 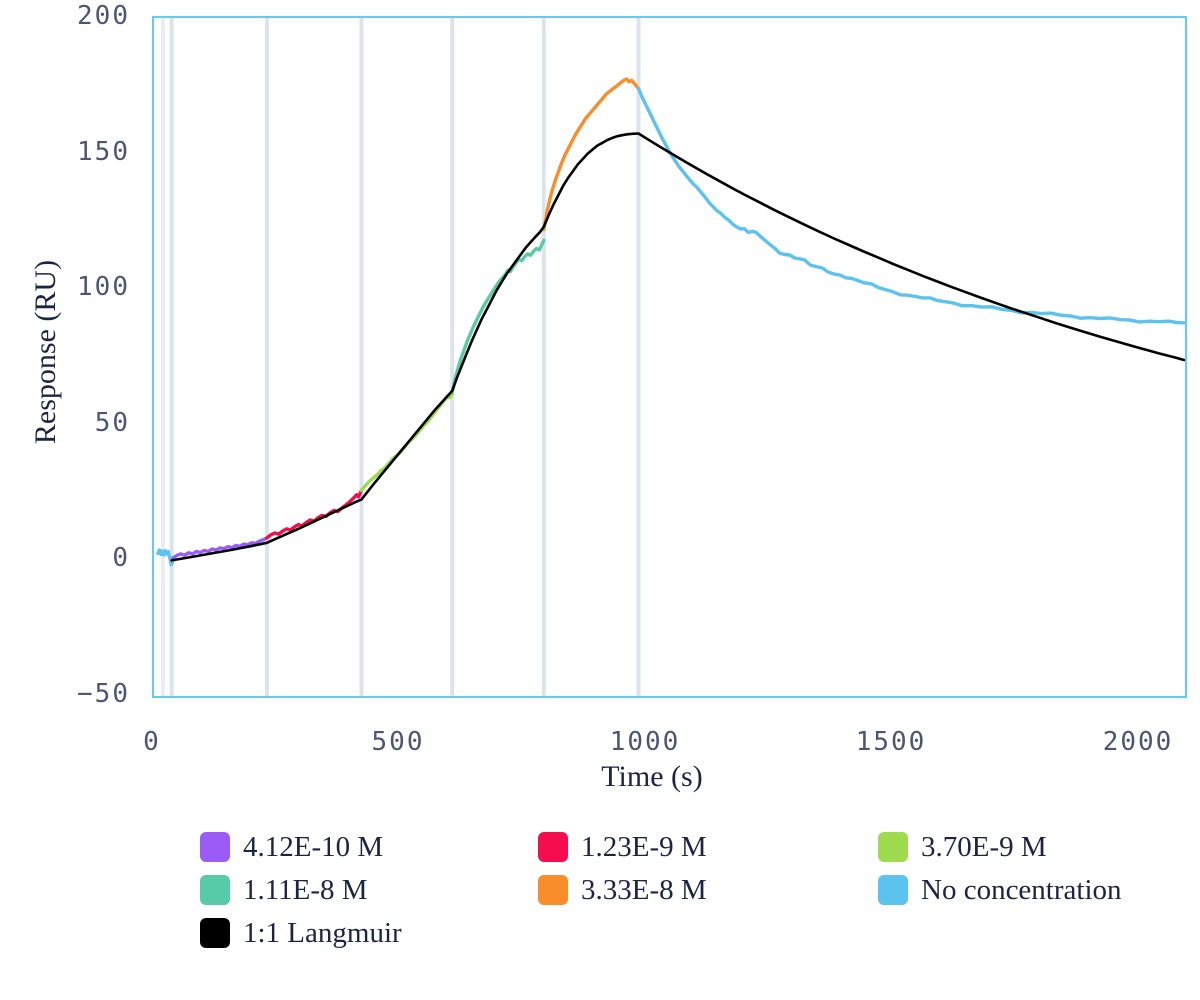 What do you see at coordinates (103, 694) in the screenshot?
I see `y-tick-label: −50` at bounding box center [103, 694].